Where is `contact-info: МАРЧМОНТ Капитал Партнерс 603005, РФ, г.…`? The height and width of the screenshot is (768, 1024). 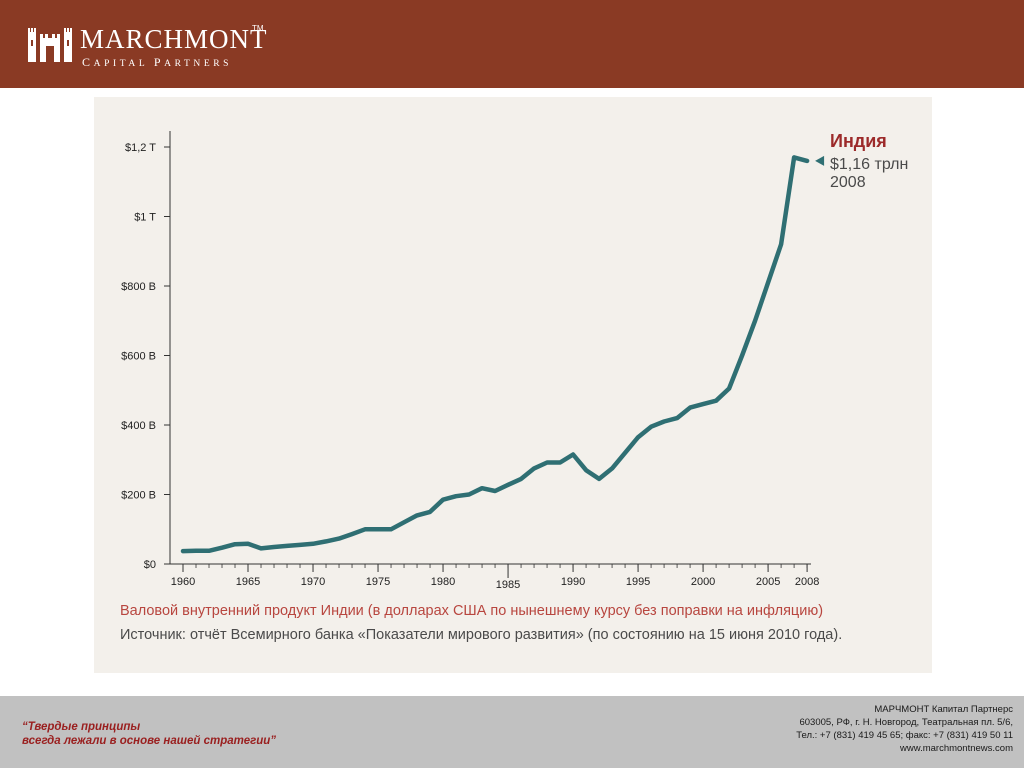
contact-info: МАРЧМОНТ Капитал Партнерс 603005, РФ, г.… is located at coordinates (904, 729).